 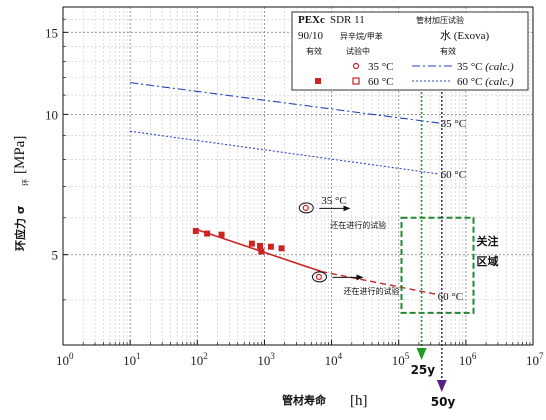 What do you see at coordinates (334, 359) in the screenshot?
I see `x-tick-label: 10⁴` at bounding box center [334, 359].